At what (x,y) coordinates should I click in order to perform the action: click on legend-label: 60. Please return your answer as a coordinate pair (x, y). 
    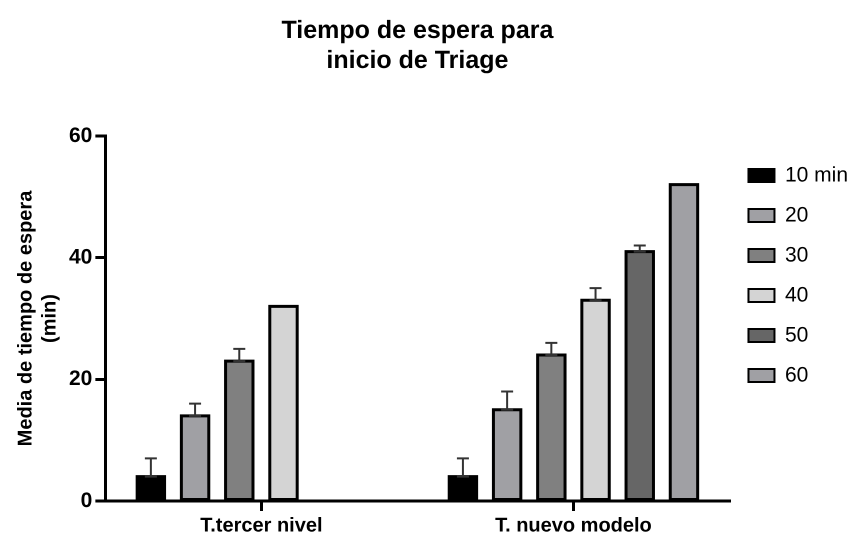
    Looking at the image, I should click on (796, 374).